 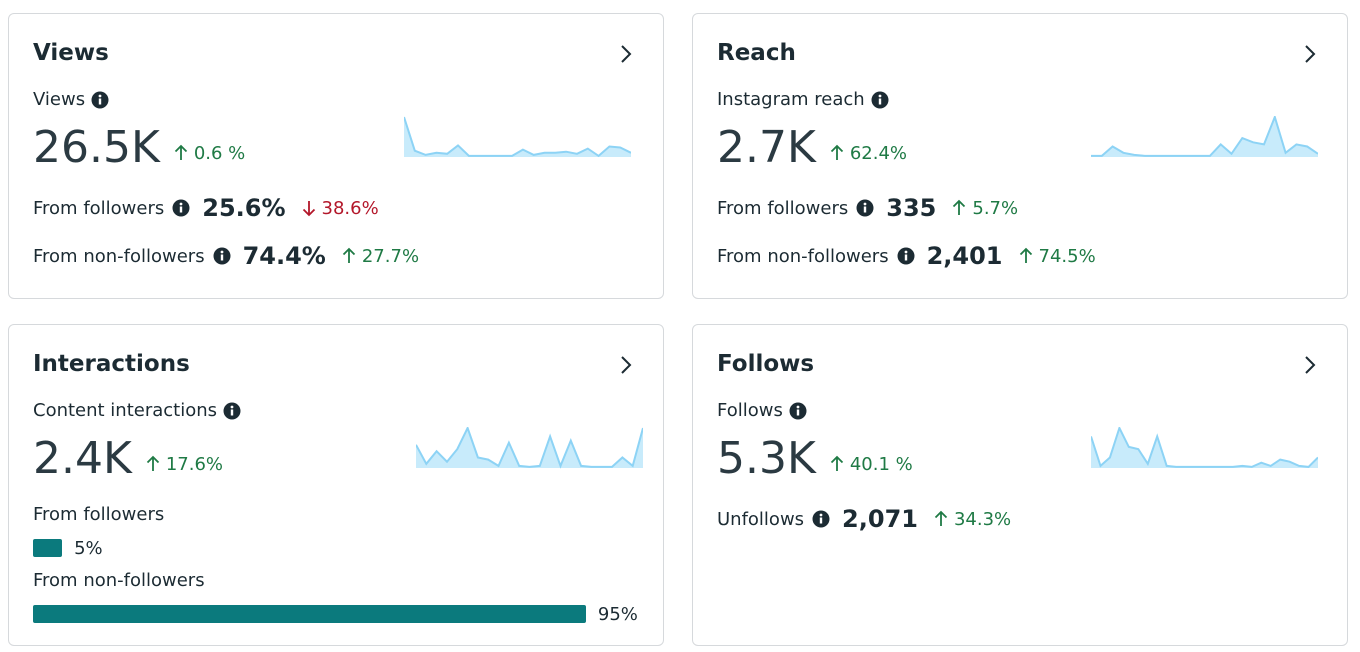 I want to click on metric: 2.4K 17.6%, so click(x=128, y=458).